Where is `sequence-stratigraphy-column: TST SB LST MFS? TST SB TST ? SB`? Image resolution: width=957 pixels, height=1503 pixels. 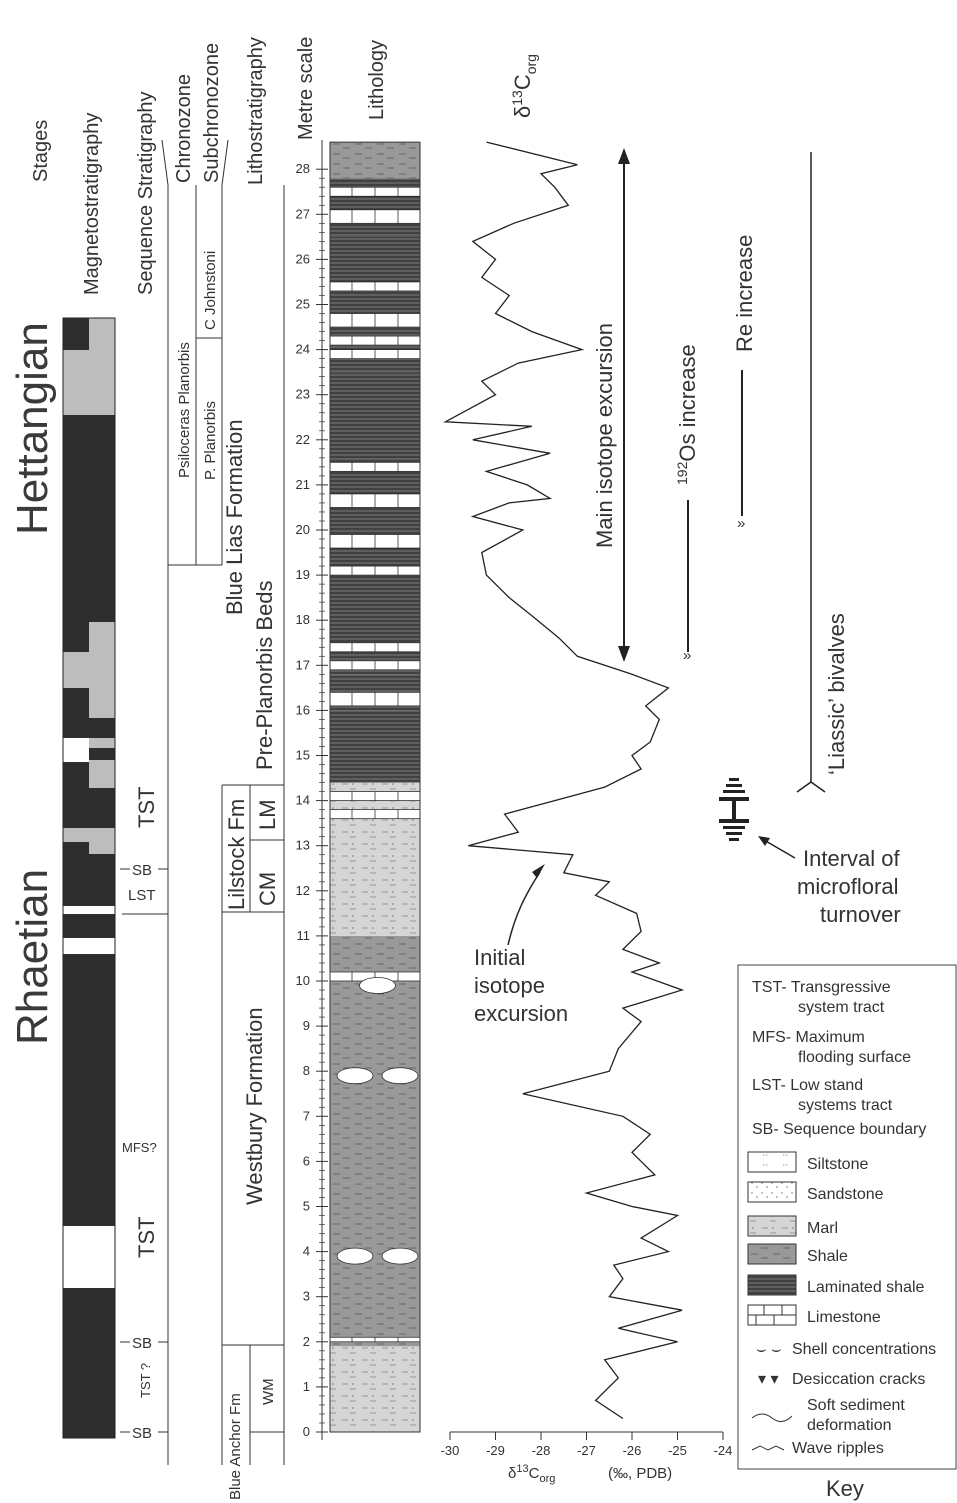 sequence-stratigraphy-column: TST SB LST MFS? TST SB TST ? SB is located at coordinates (144, 1114).